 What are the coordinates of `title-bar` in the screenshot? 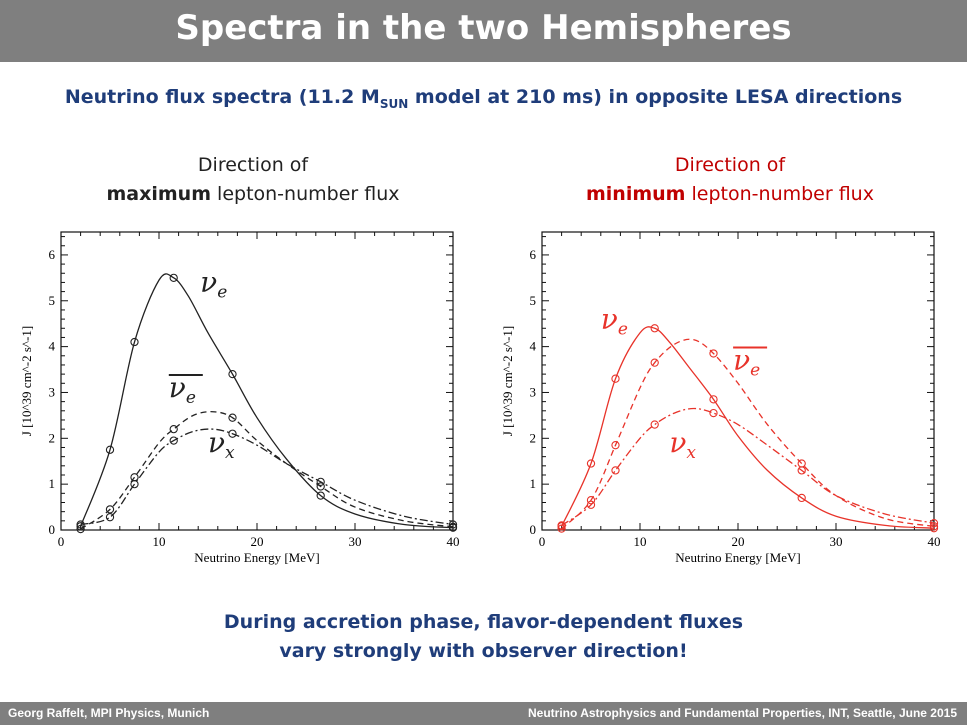 It's located at (483, 31).